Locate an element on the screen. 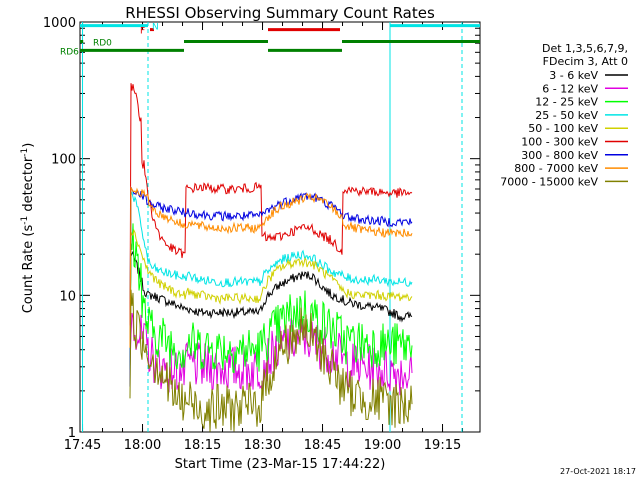 The width and height of the screenshot is (640, 480). x-tick-label: 17:45 is located at coordinates (82, 445).